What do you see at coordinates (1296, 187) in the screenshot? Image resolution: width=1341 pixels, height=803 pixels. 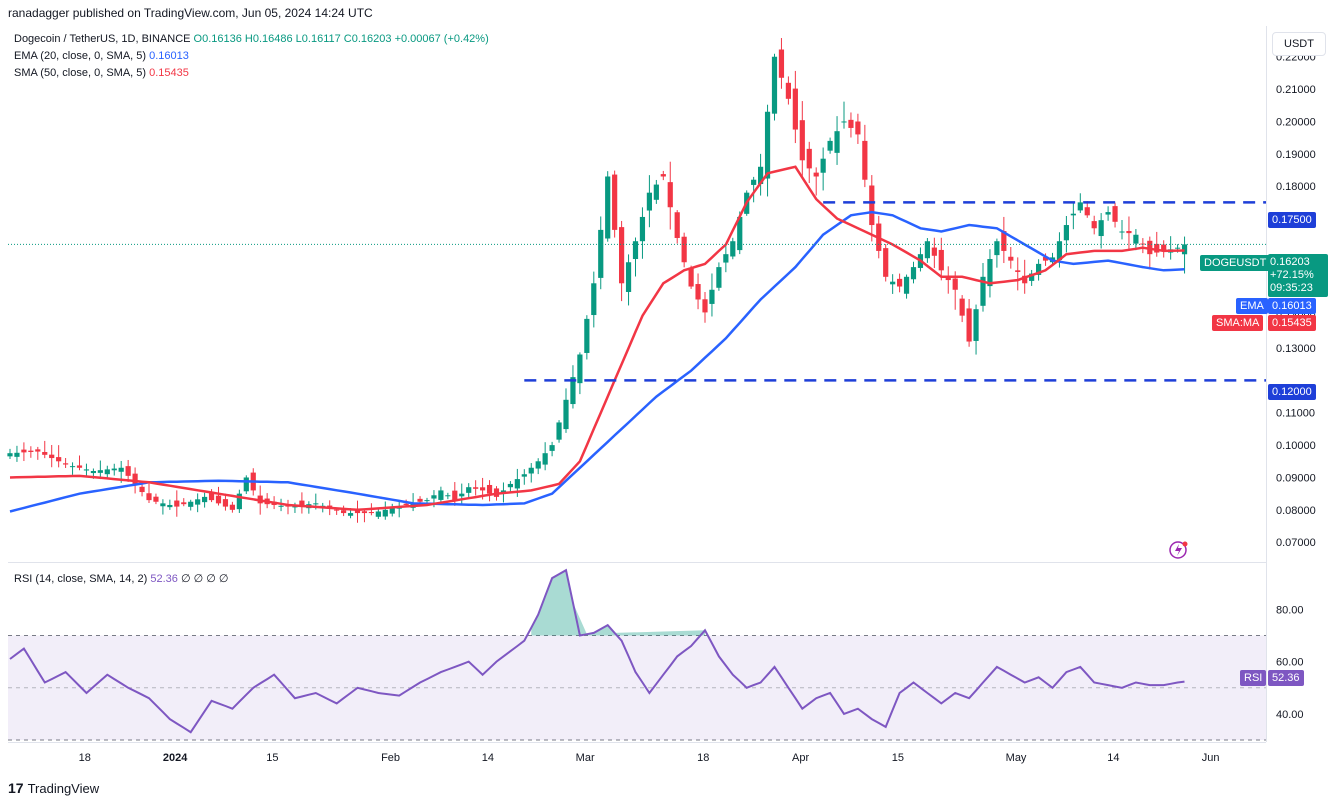 I see `price-tick-label: 0.18000` at bounding box center [1296, 187].